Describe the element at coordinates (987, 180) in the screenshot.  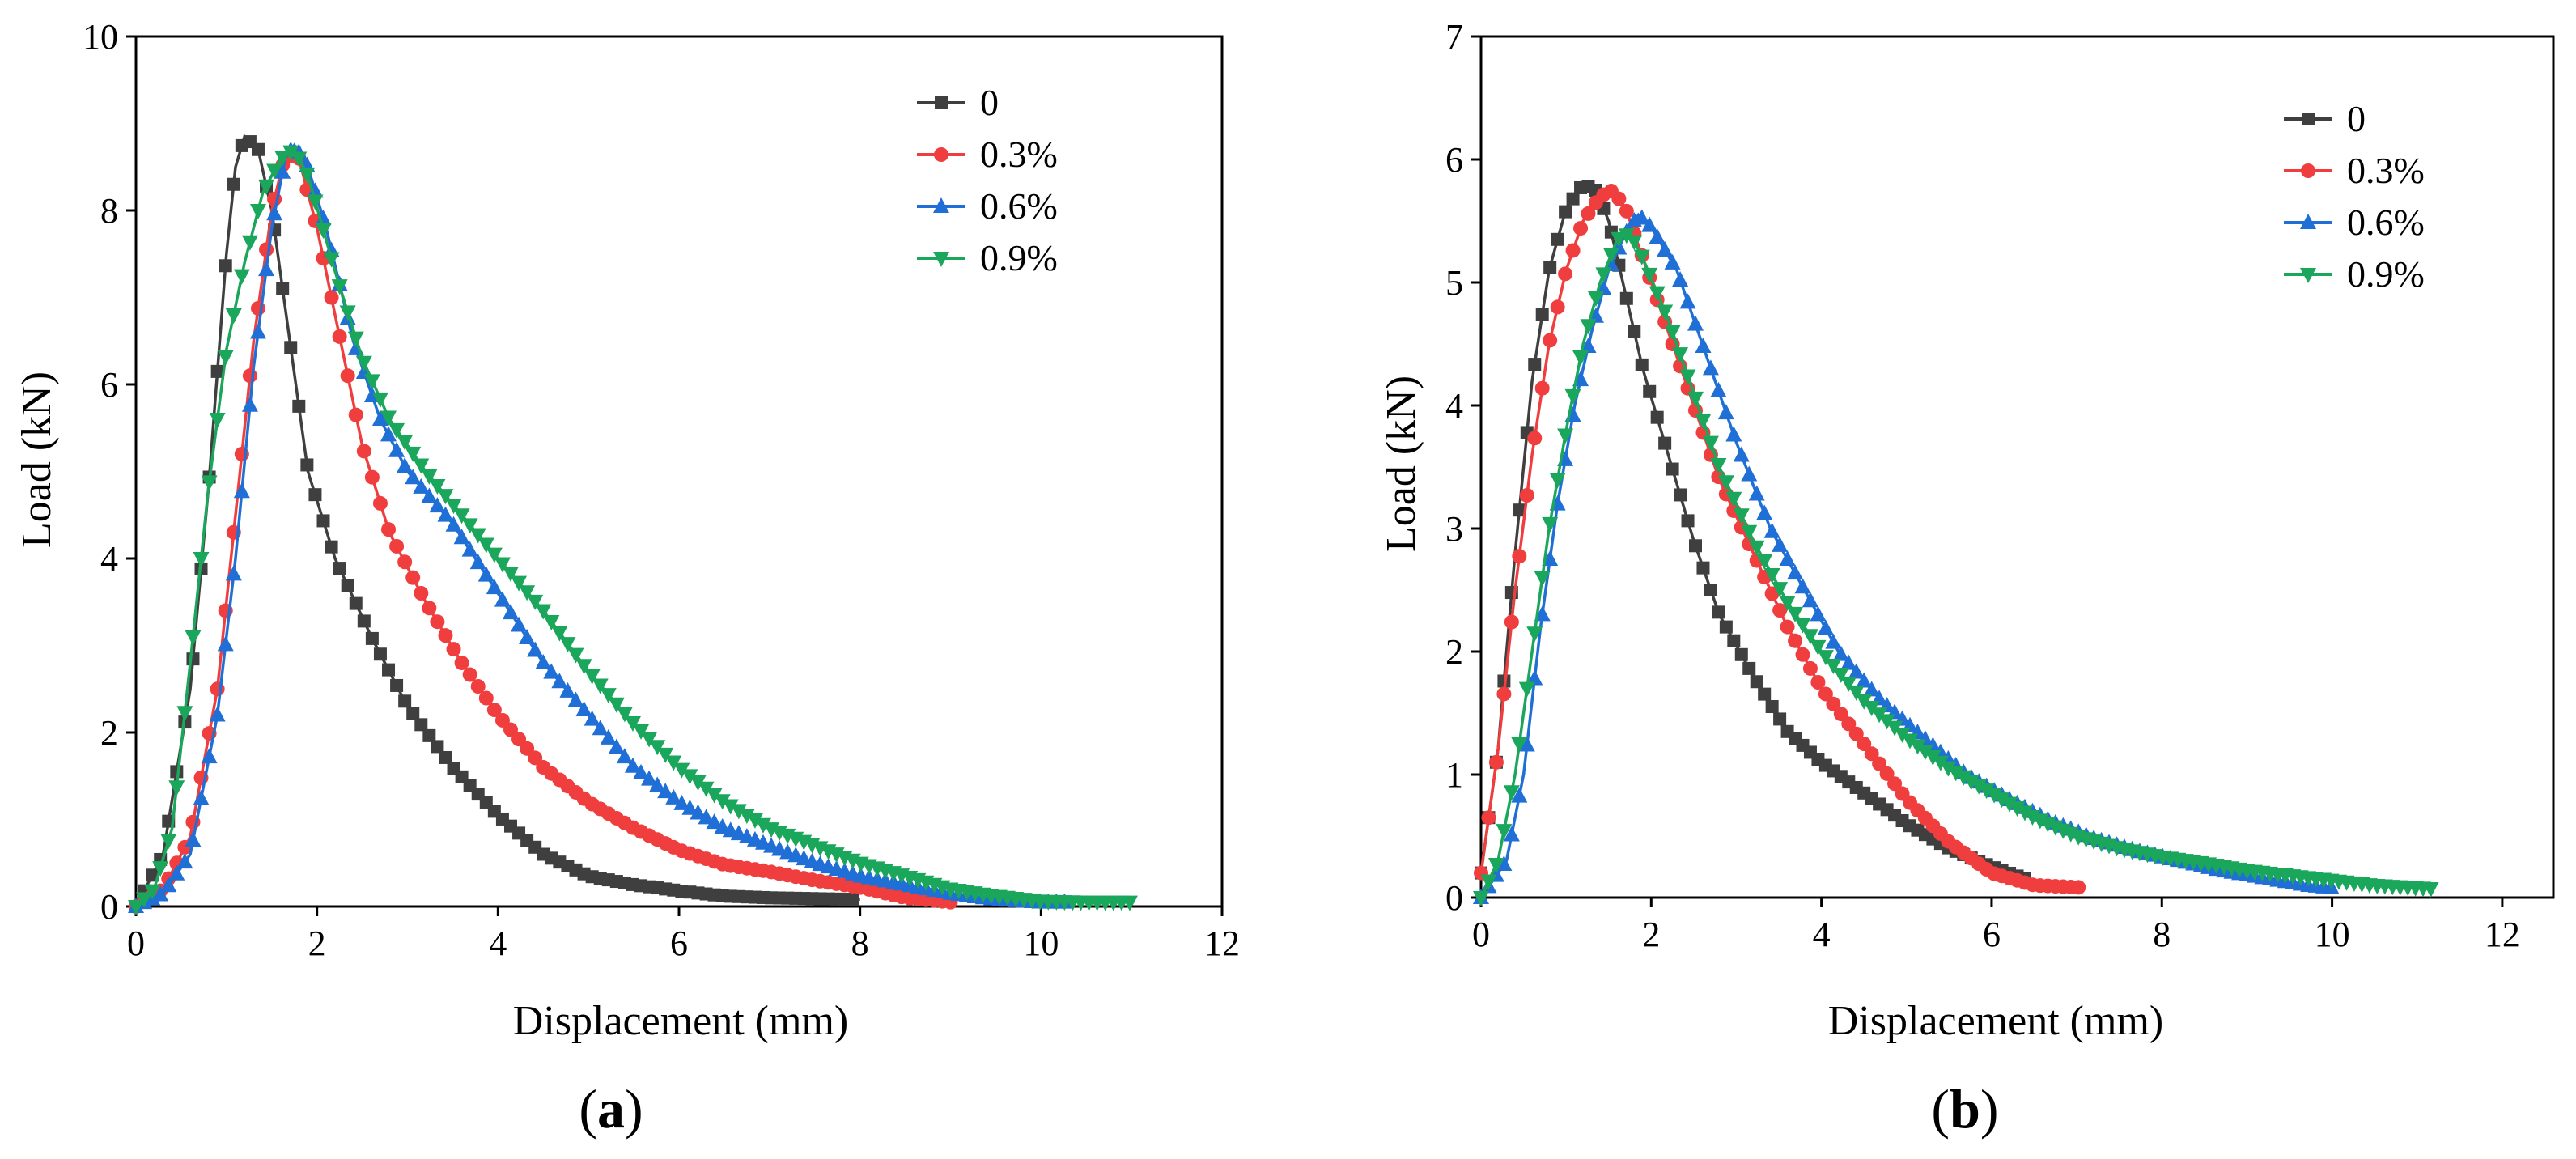
I see `panel-a-legend: 0 0.3% 0.6% 0.9%` at that location.